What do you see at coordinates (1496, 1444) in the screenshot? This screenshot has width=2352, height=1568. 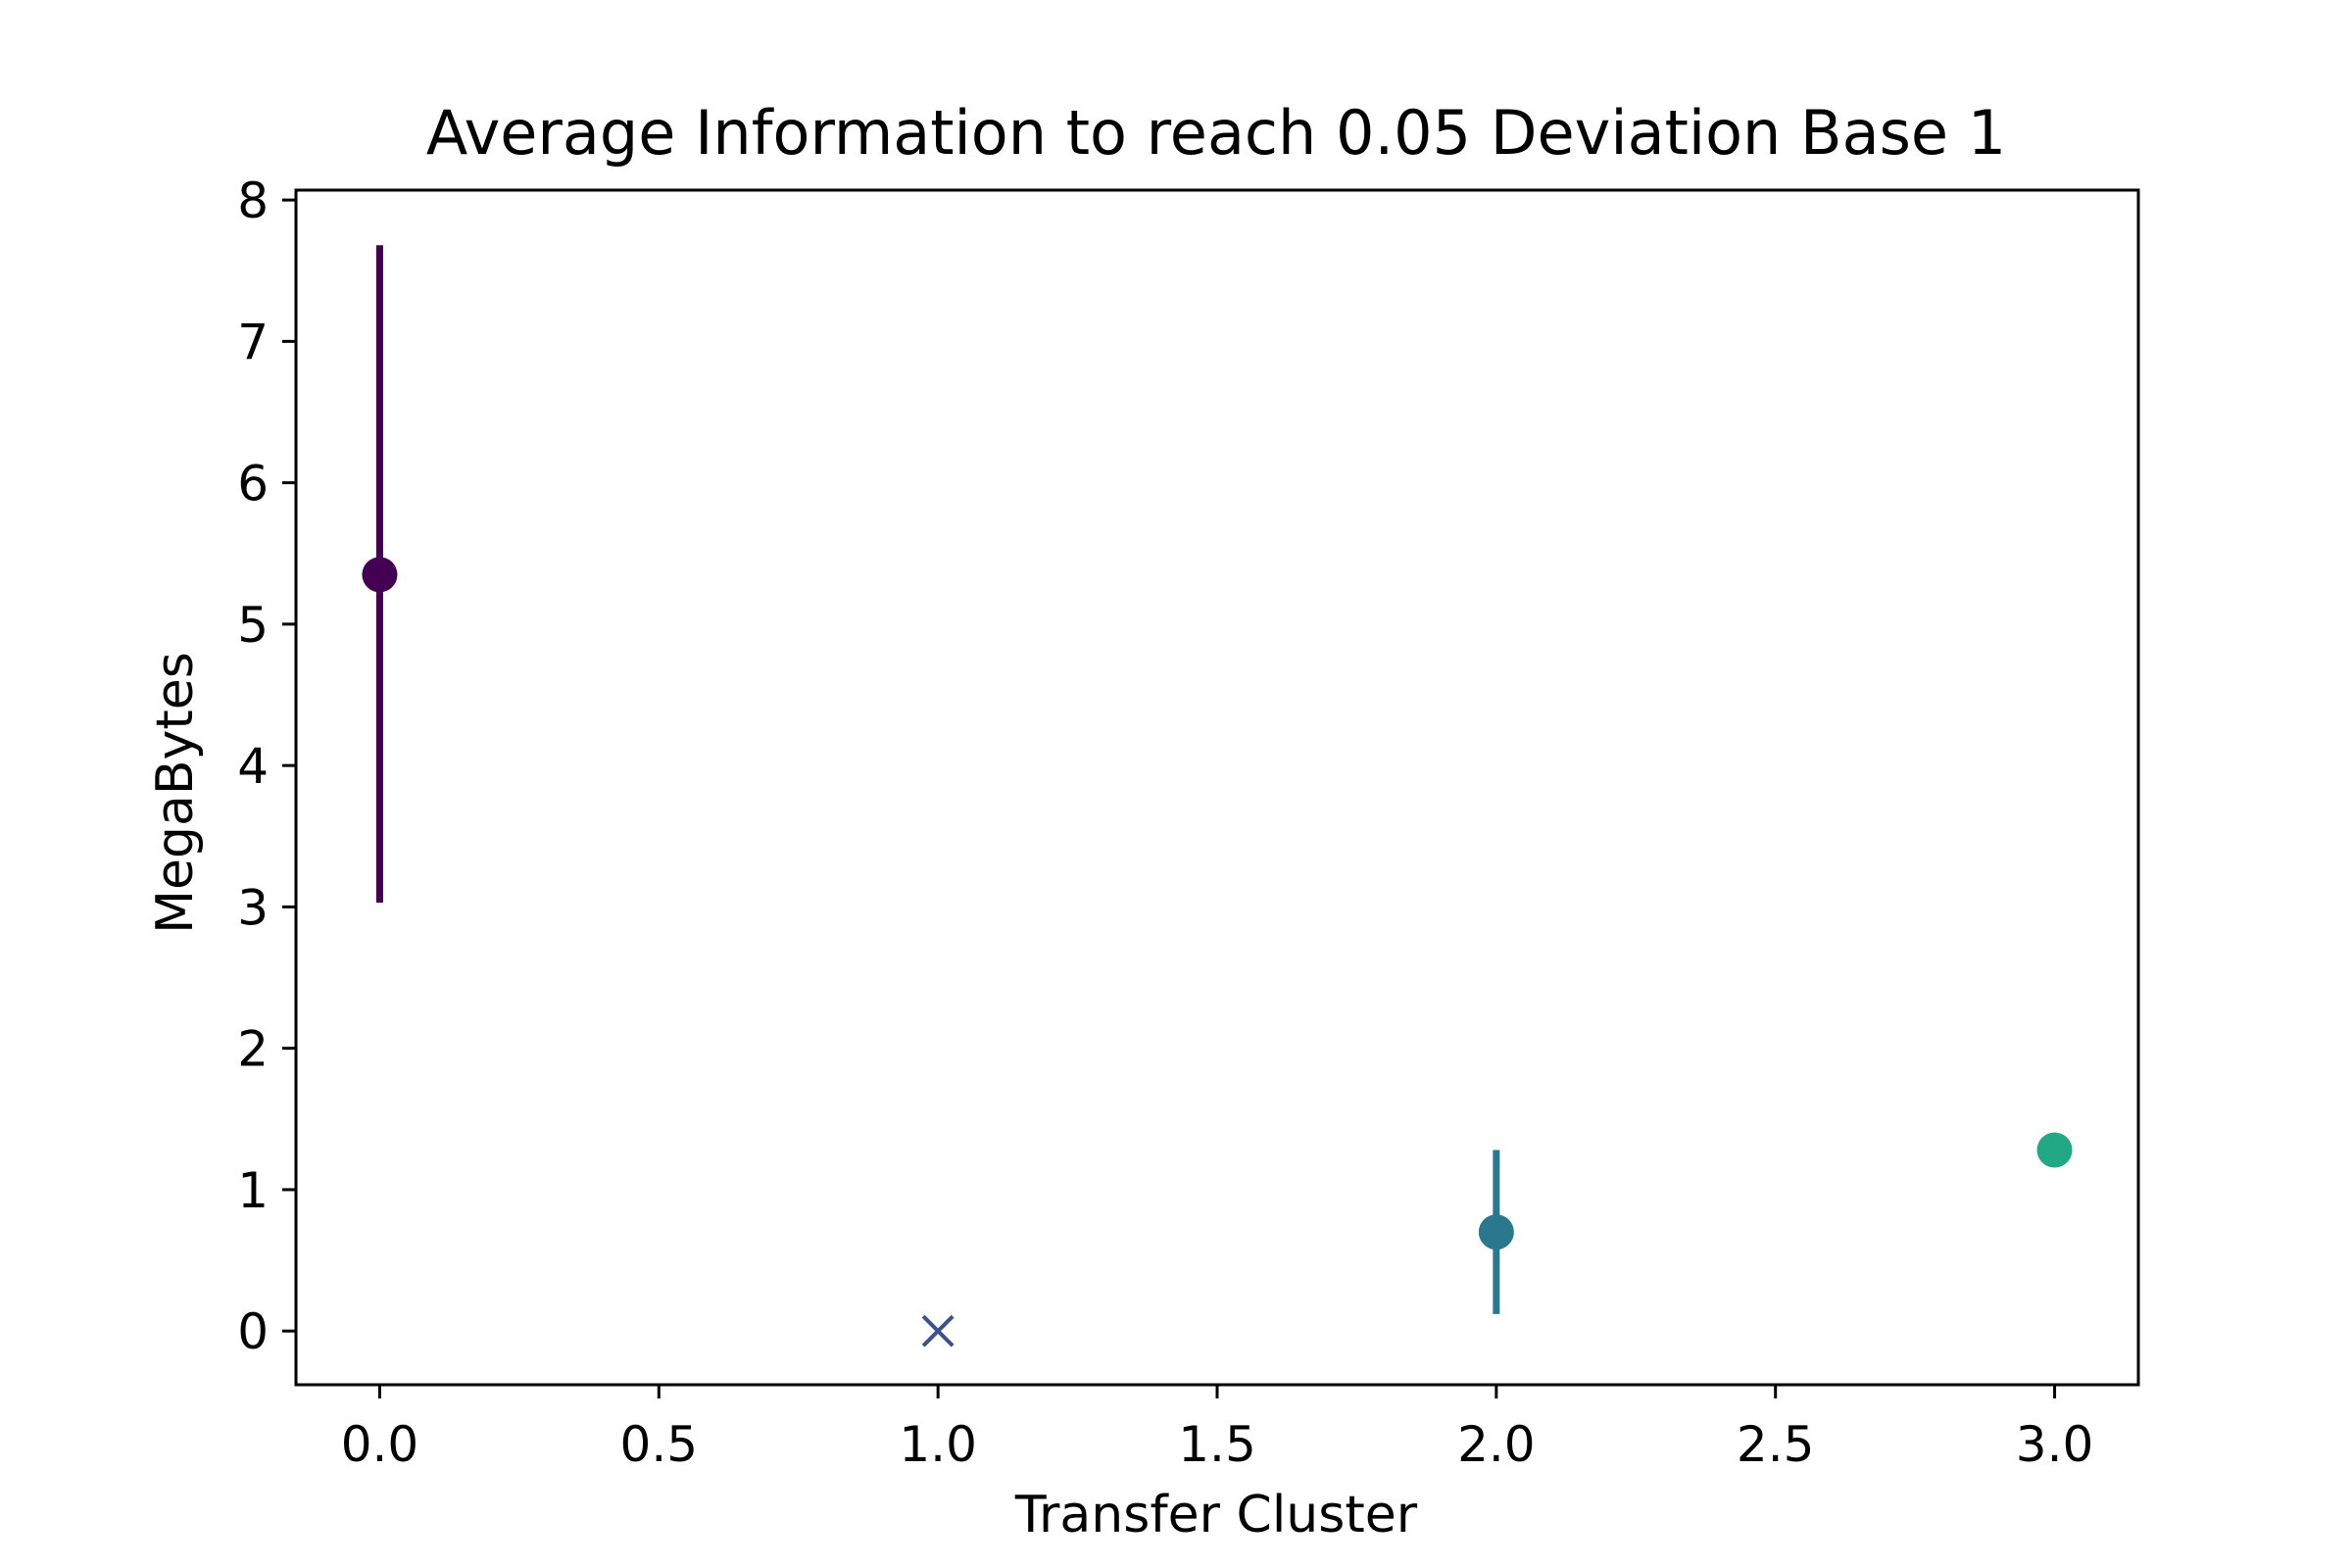 I see `x-tick-label: 2.0` at bounding box center [1496, 1444].